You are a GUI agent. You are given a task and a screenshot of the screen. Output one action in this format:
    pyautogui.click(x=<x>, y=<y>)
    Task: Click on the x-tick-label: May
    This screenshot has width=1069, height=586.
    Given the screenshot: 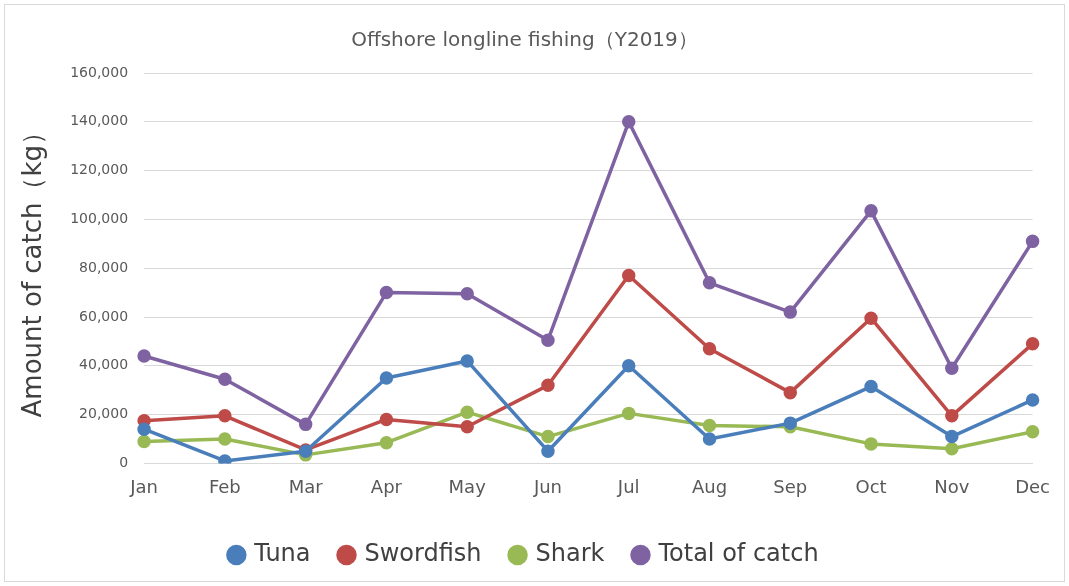 What is the action you would take?
    pyautogui.click(x=467, y=486)
    